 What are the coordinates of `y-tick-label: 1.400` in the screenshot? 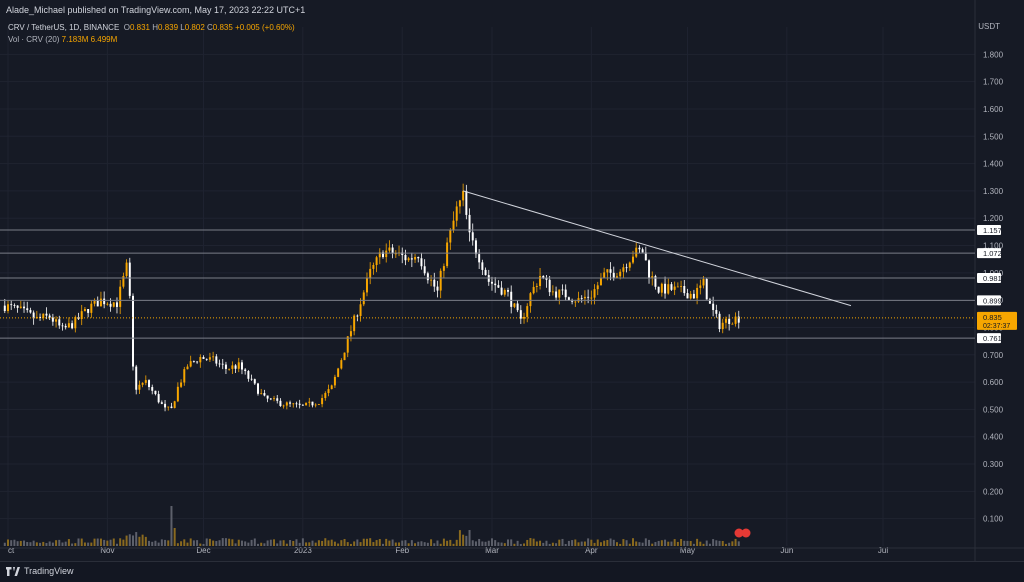 It's located at (993, 164).